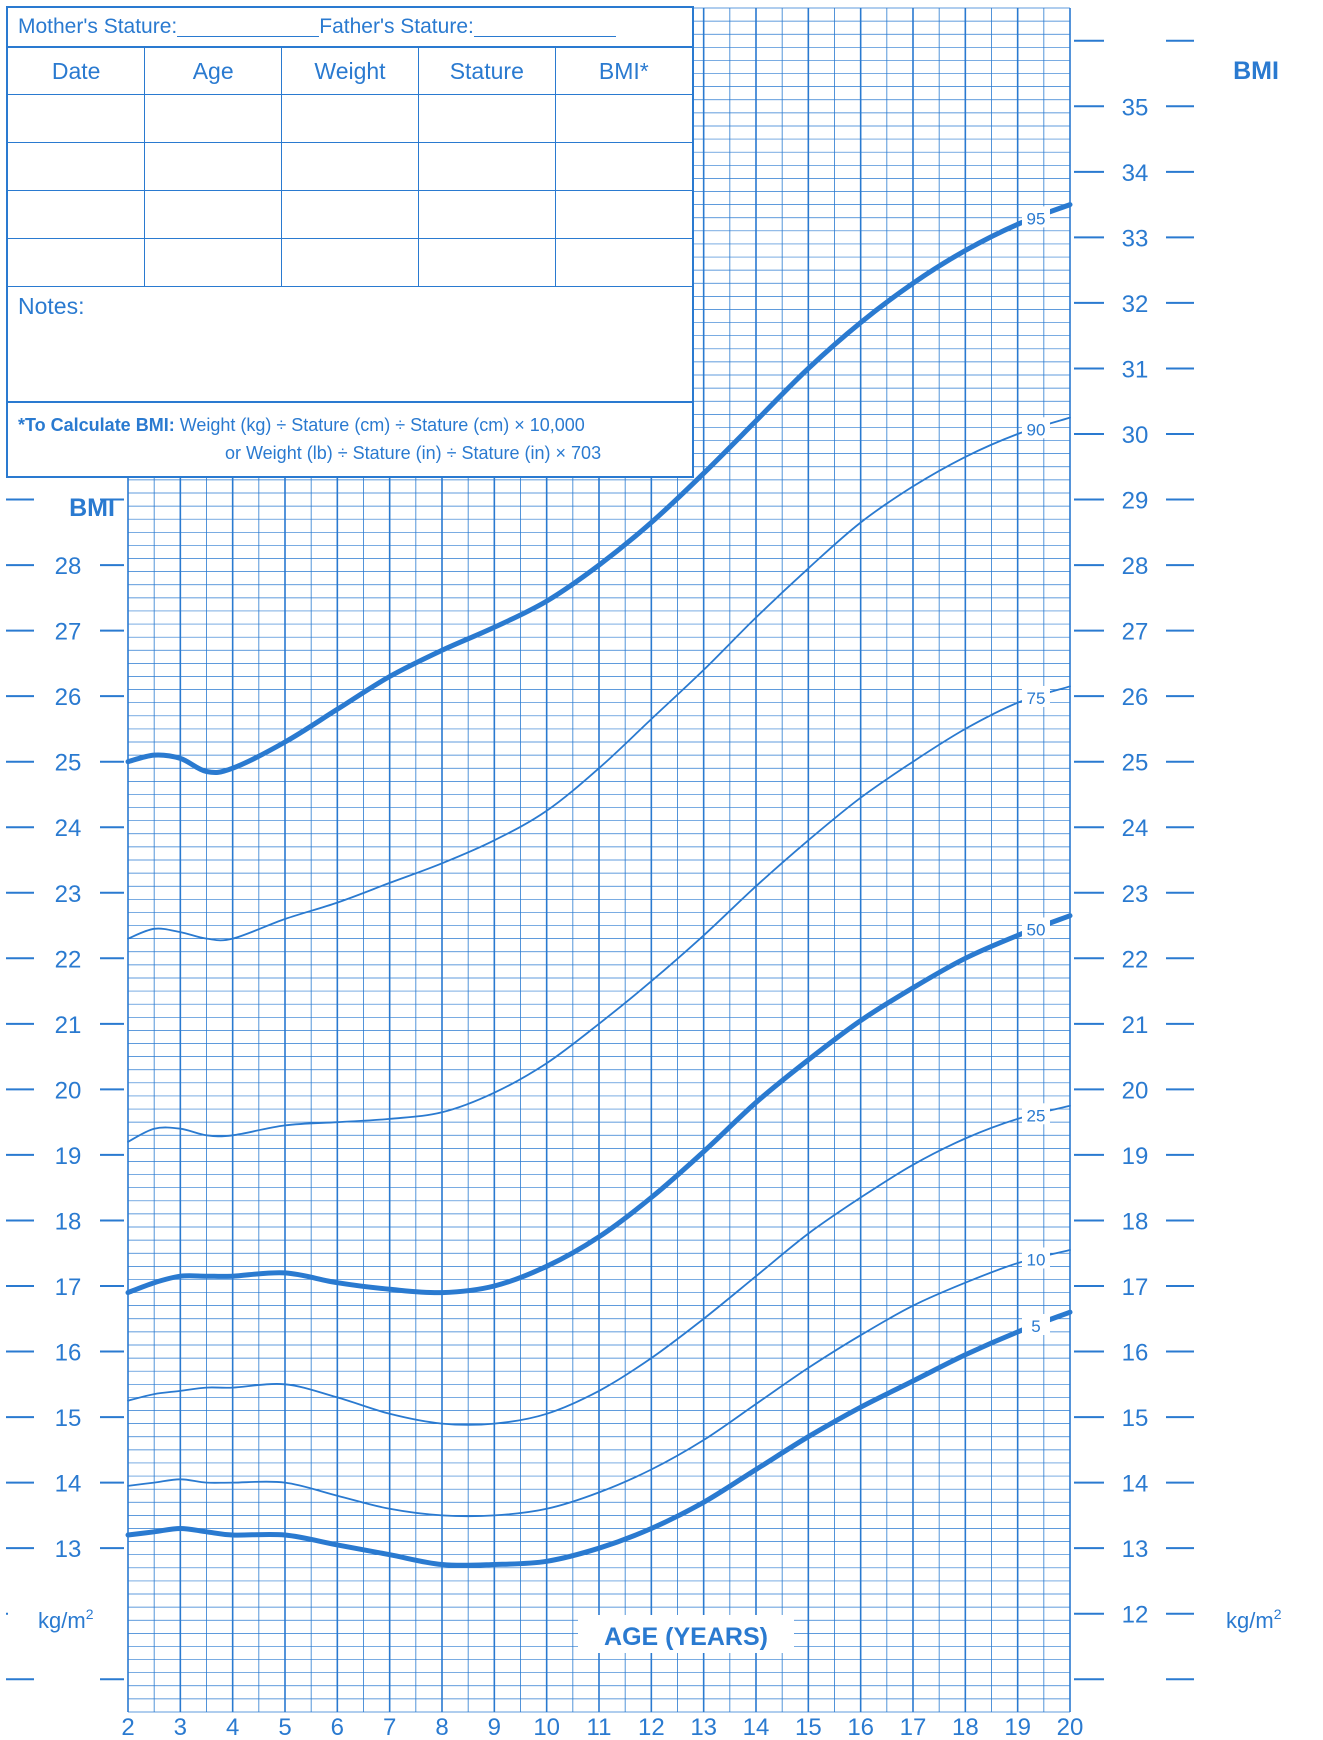  I want to click on right-tick-label: 17, so click(1135, 1287).